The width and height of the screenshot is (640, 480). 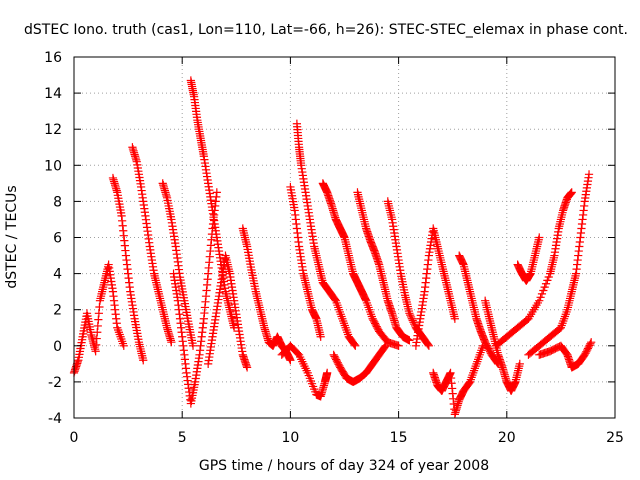 I want to click on x-tick-label: 25, so click(x=615, y=438).